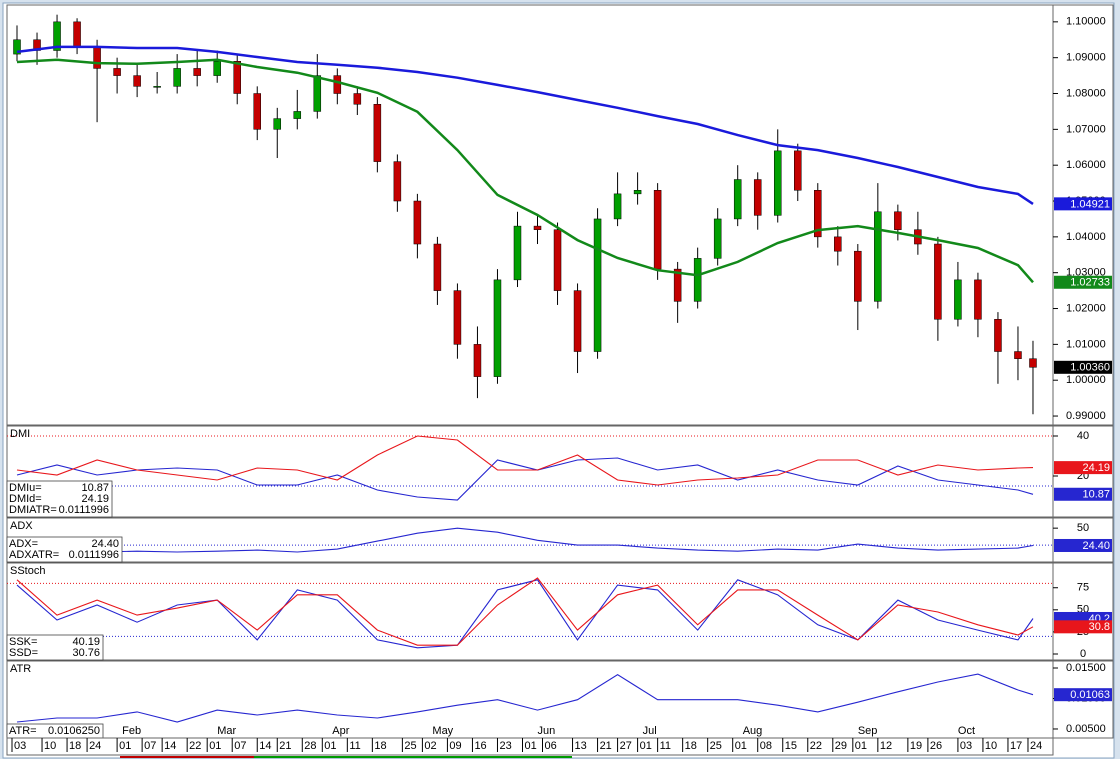 This screenshot has height=759, width=1120. Describe the element at coordinates (1090, 695) in the screenshot. I see `last-value-label: 0.01063` at that location.